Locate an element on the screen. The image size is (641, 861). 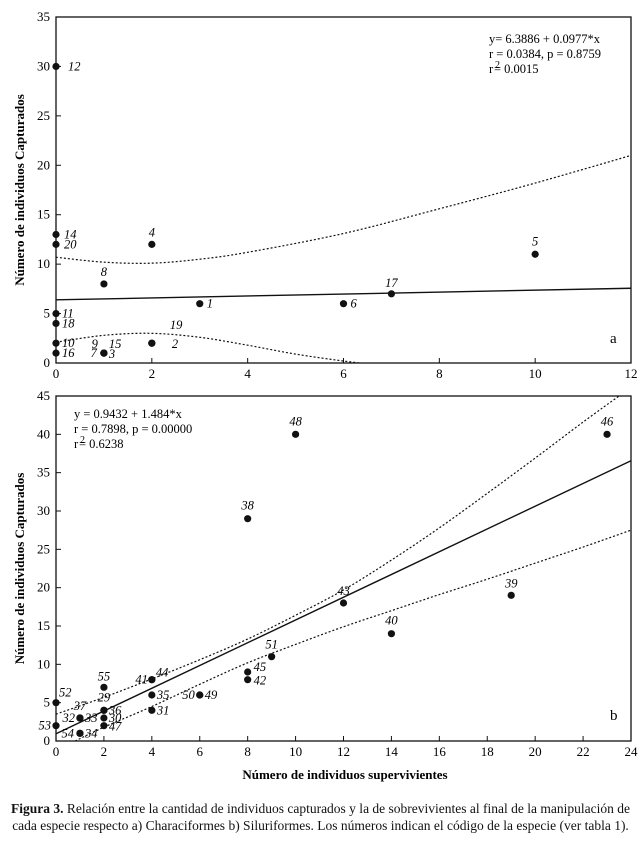
point-label: 14 is located at coordinates (70, 234).